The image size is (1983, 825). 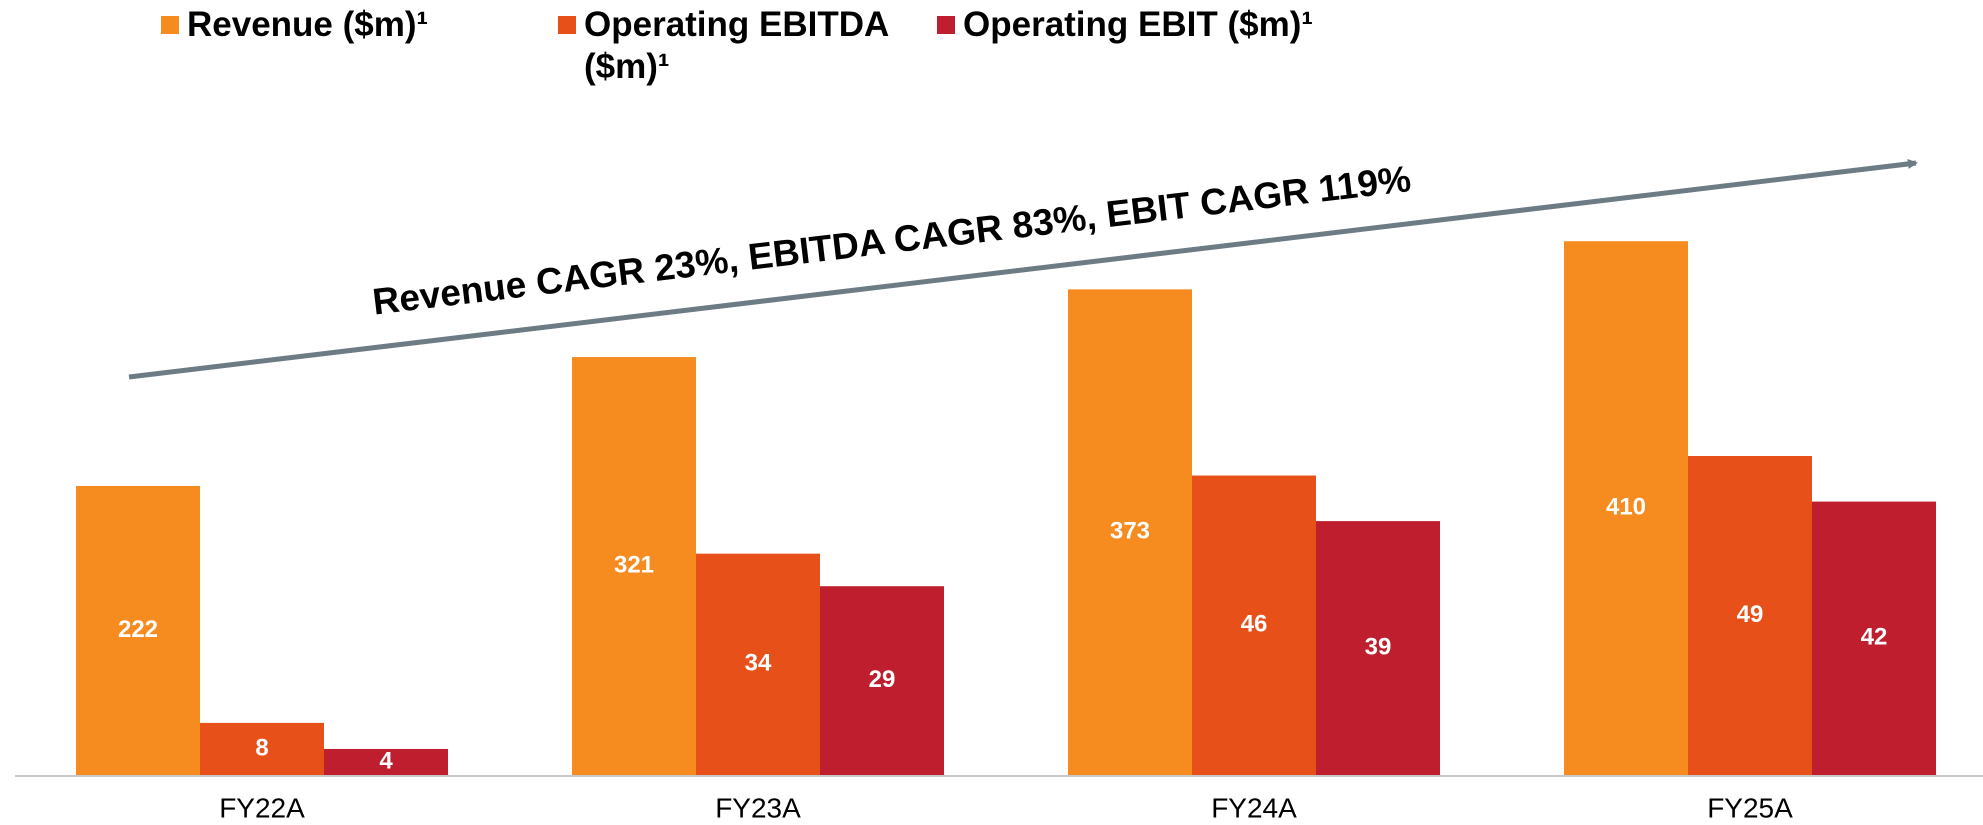 I want to click on legend-label: Operating EBITDA ($m)¹, so click(x=736, y=45).